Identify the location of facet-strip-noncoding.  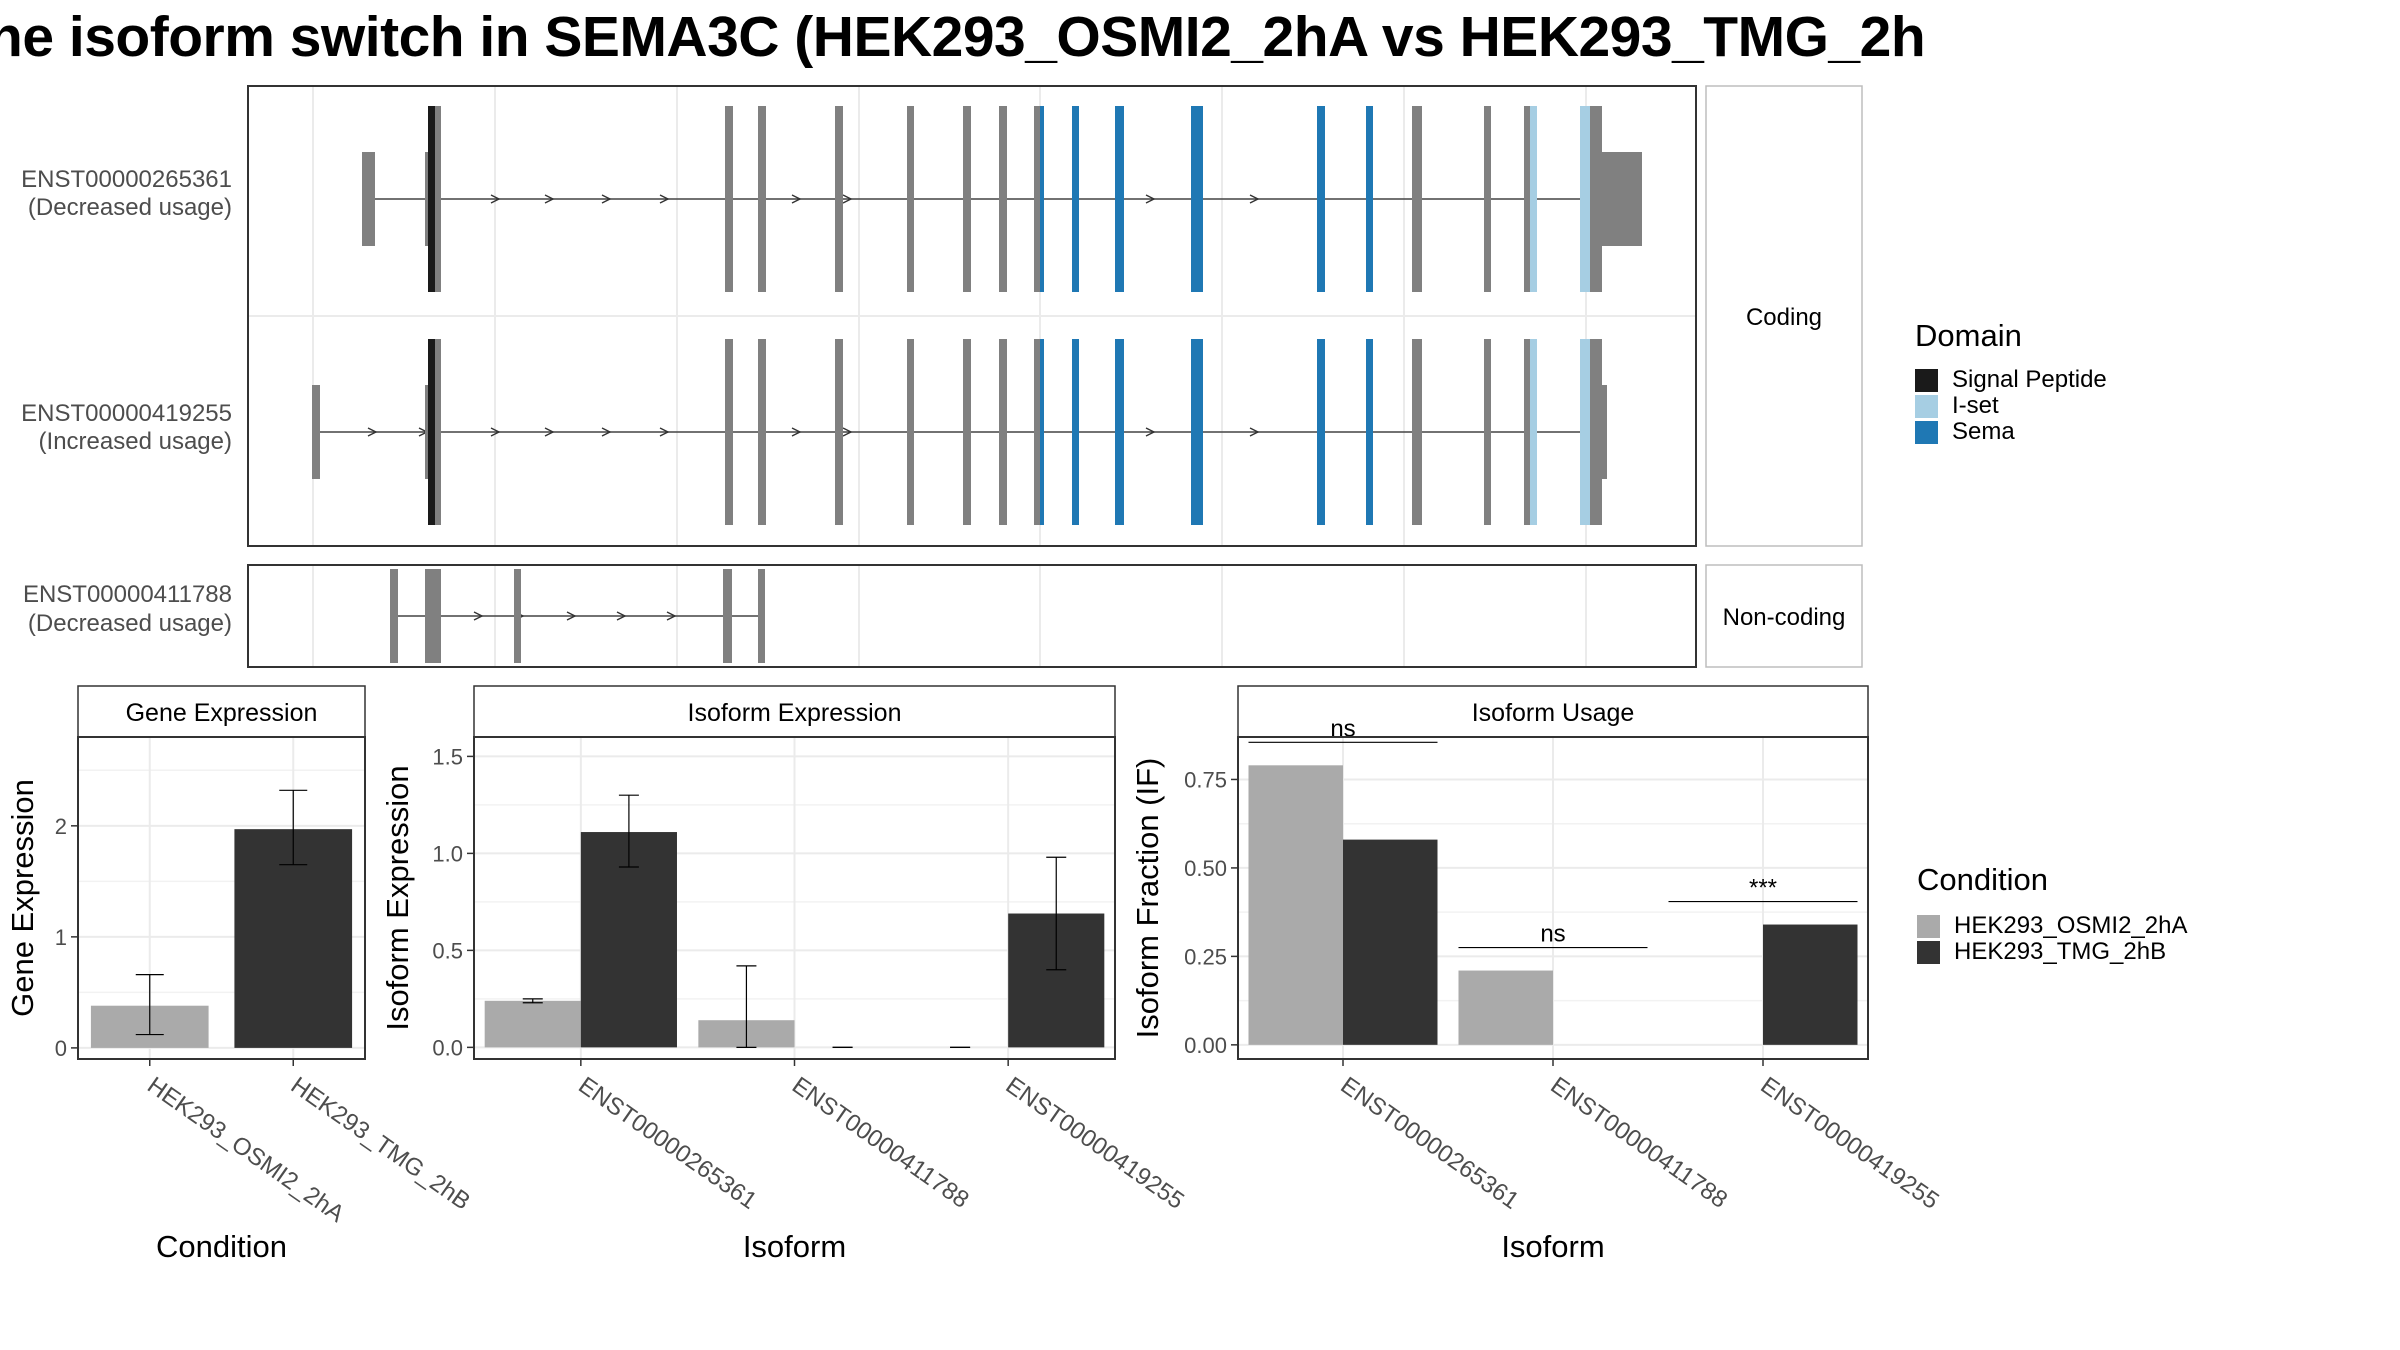
(1784, 616).